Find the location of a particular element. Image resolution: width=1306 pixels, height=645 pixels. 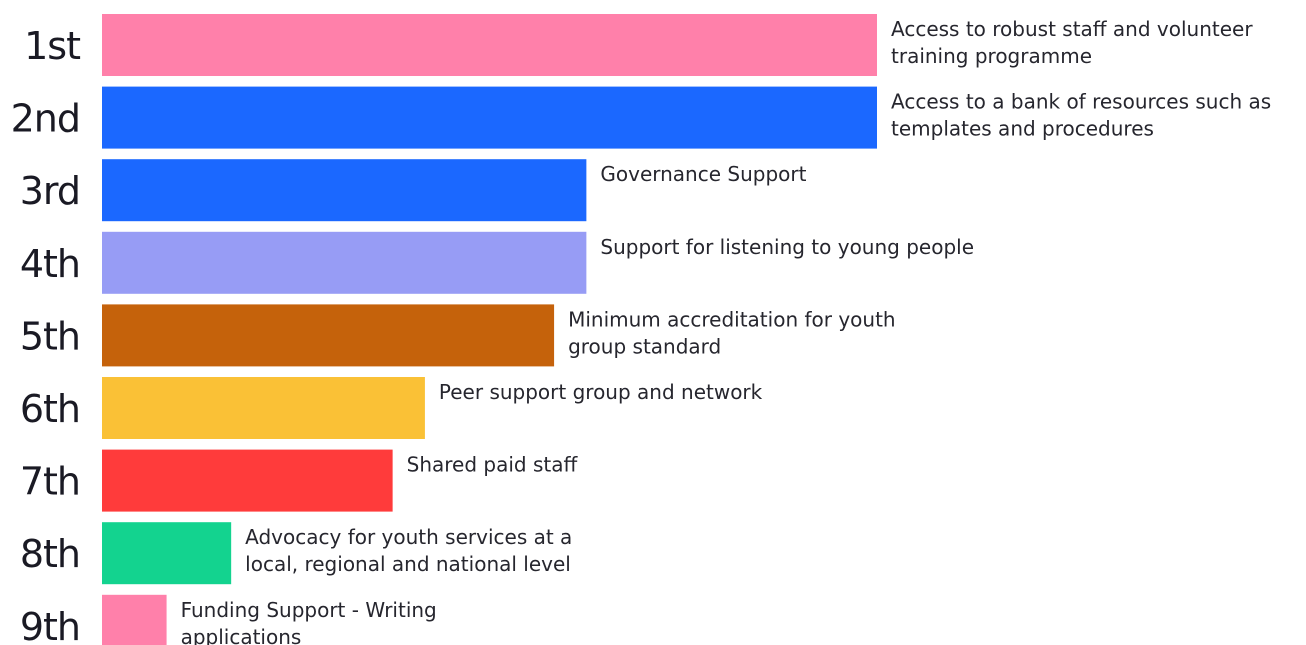

rank-label-9: 9th is located at coordinates (50, 625).